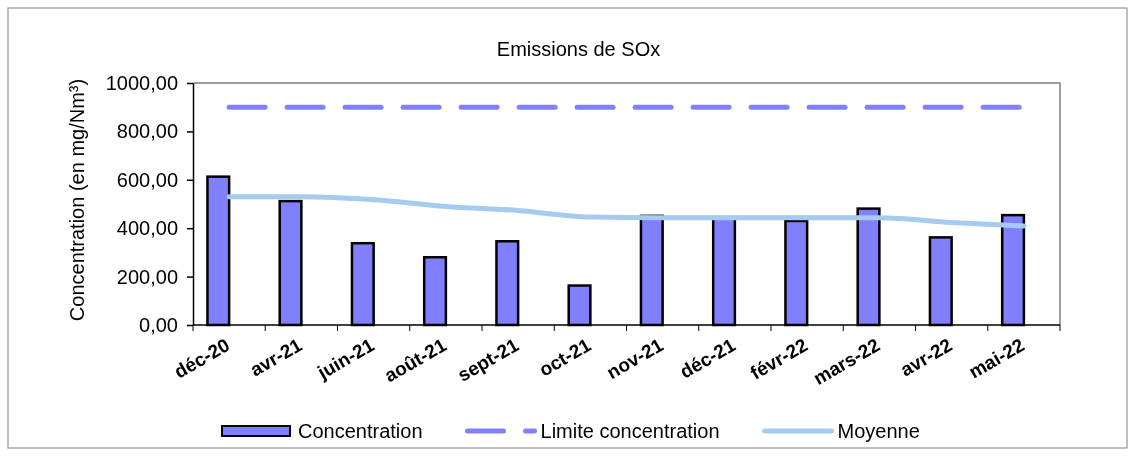 The height and width of the screenshot is (456, 1135). What do you see at coordinates (360, 431) in the screenshot?
I see `legend-label: Concentration` at bounding box center [360, 431].